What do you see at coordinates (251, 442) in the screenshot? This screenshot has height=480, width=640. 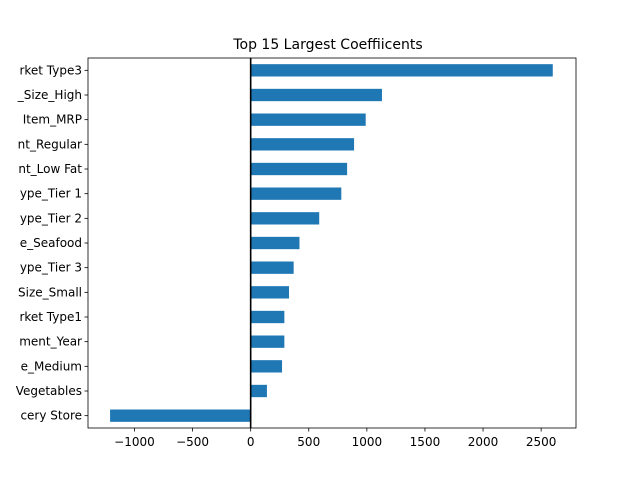 I see `x-tick-label-2: 0` at bounding box center [251, 442].